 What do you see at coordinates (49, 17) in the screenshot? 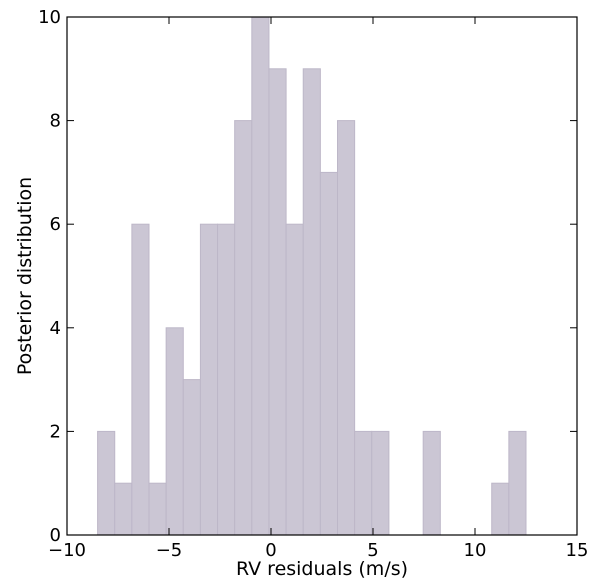
I see `y-tick-label: 10` at bounding box center [49, 17].